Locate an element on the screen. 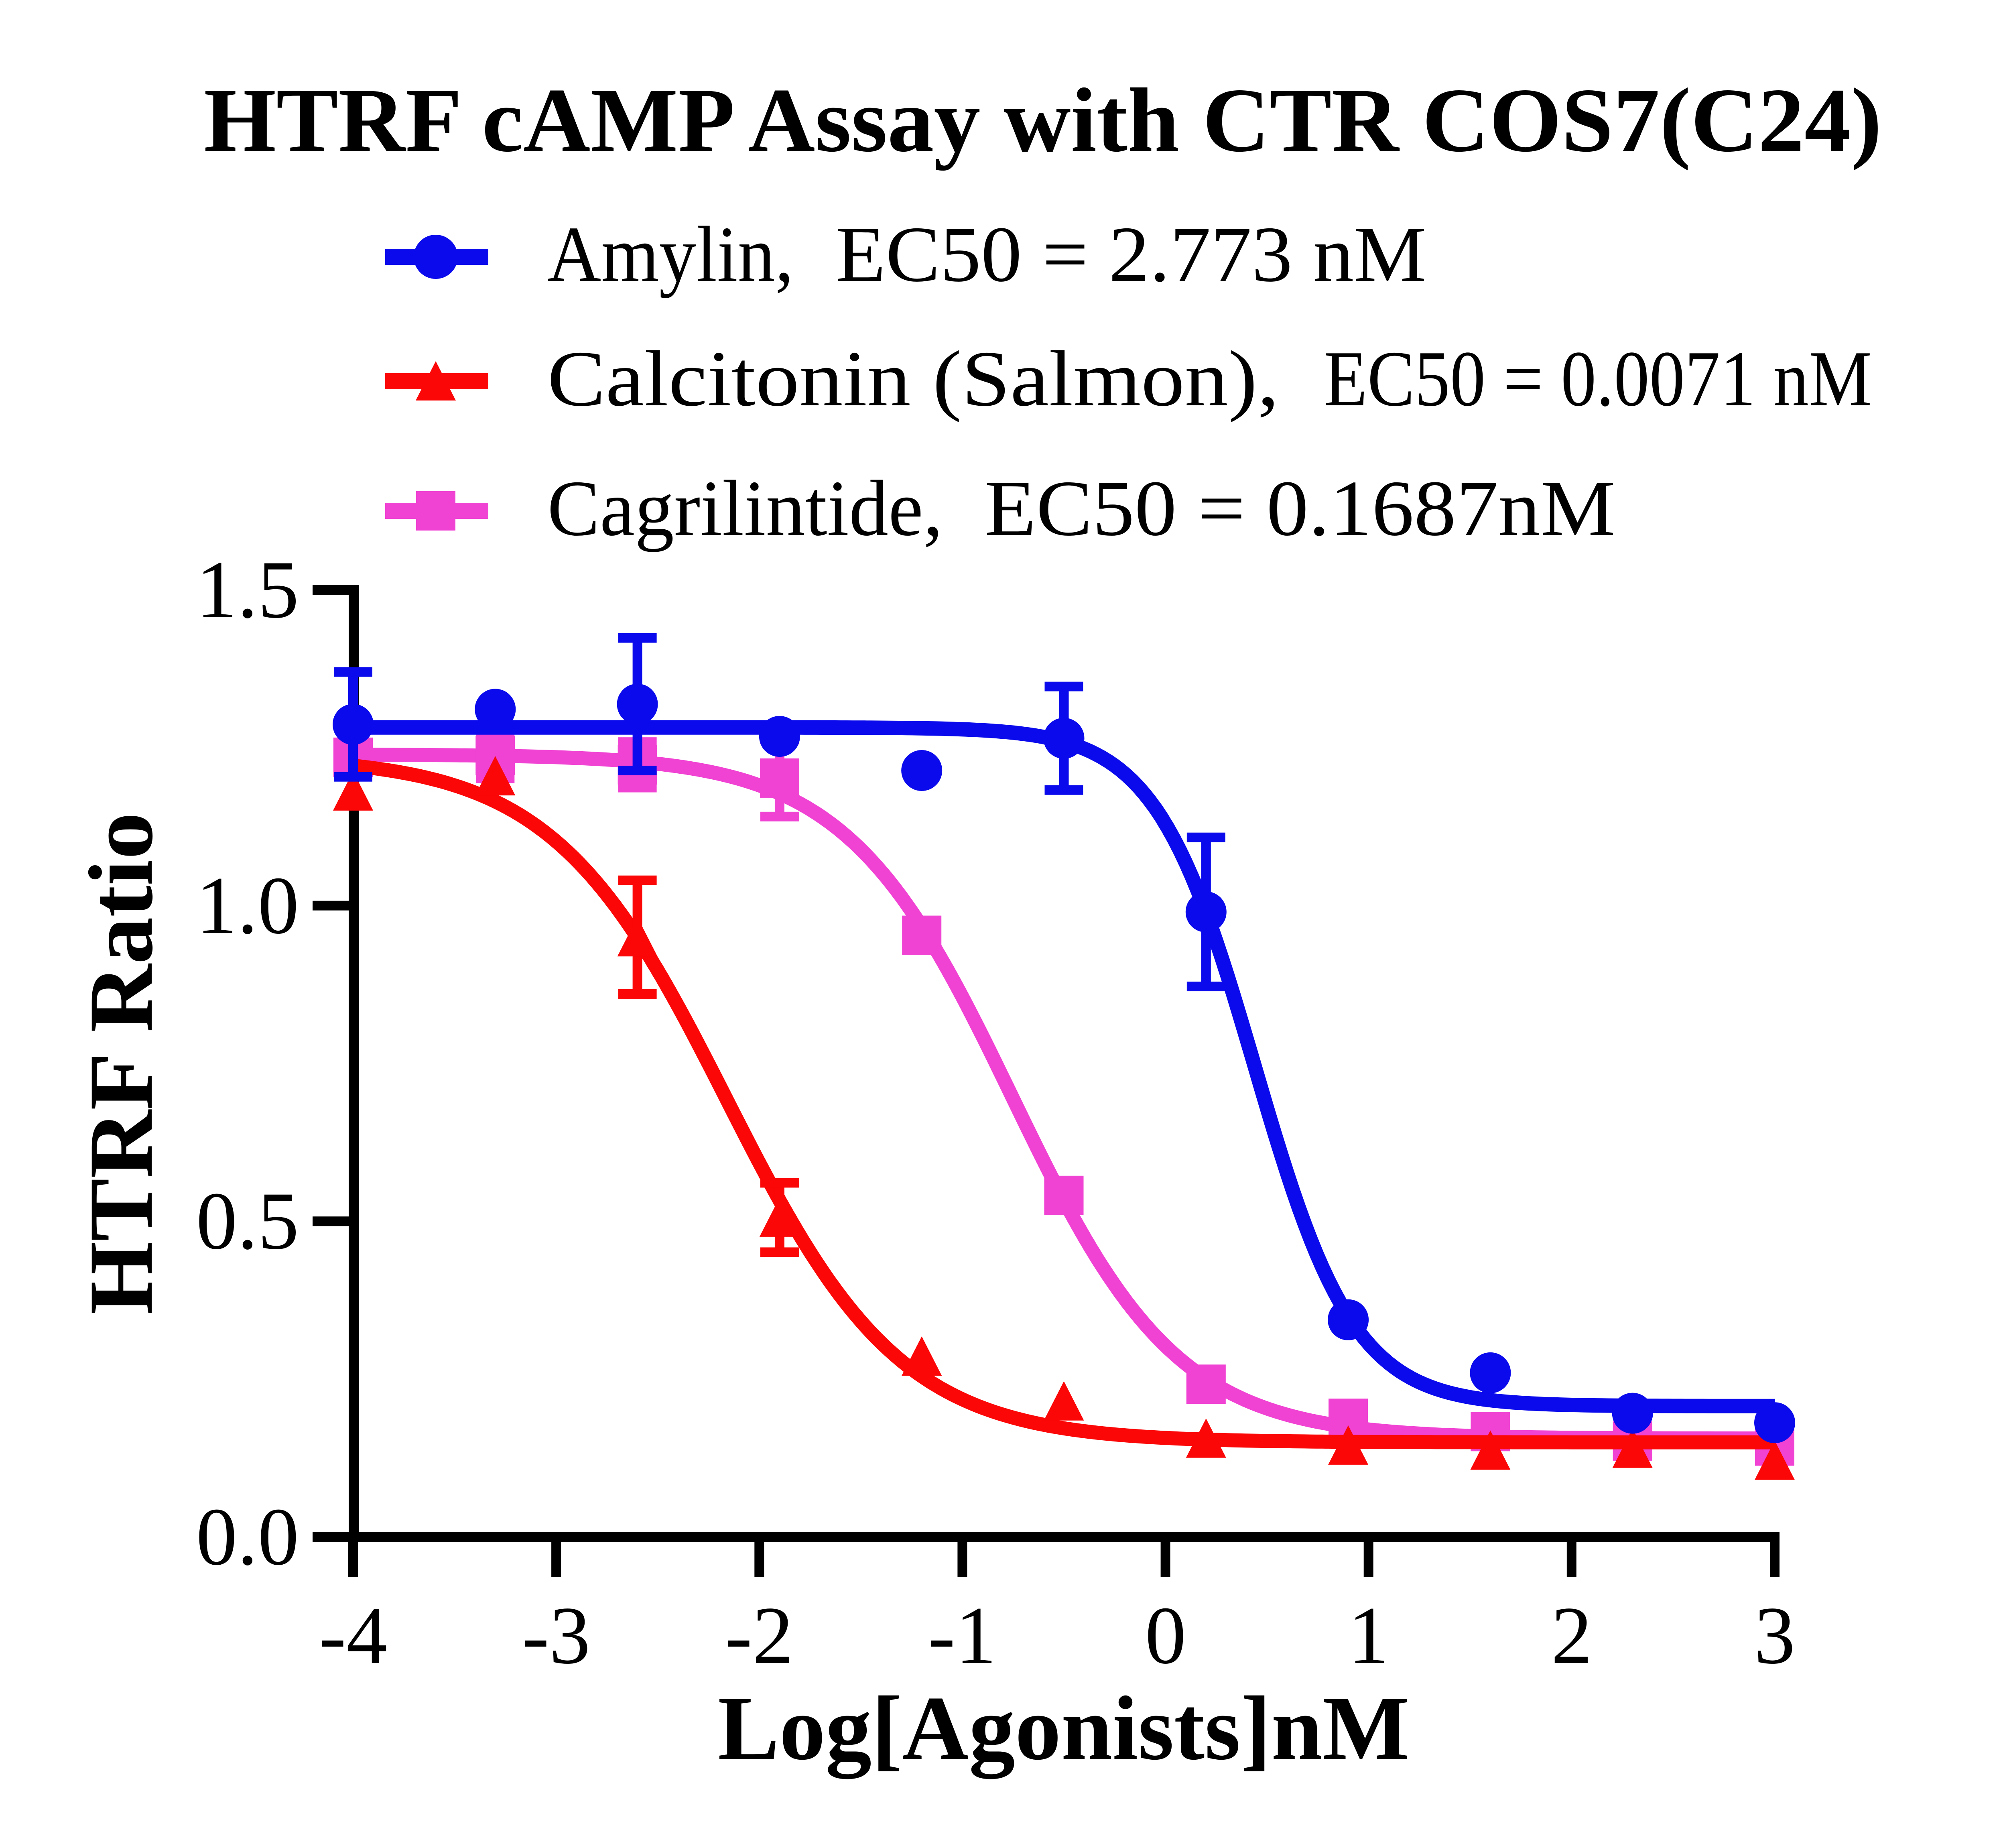  svg-text: 1.0 is located at coordinates (247, 906).